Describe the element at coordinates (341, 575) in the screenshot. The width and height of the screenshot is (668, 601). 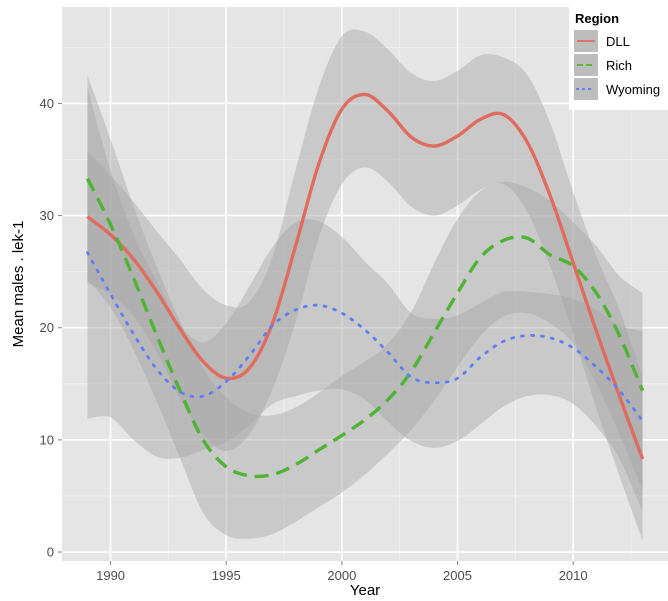
I see `x-tick-label: 2000` at that location.